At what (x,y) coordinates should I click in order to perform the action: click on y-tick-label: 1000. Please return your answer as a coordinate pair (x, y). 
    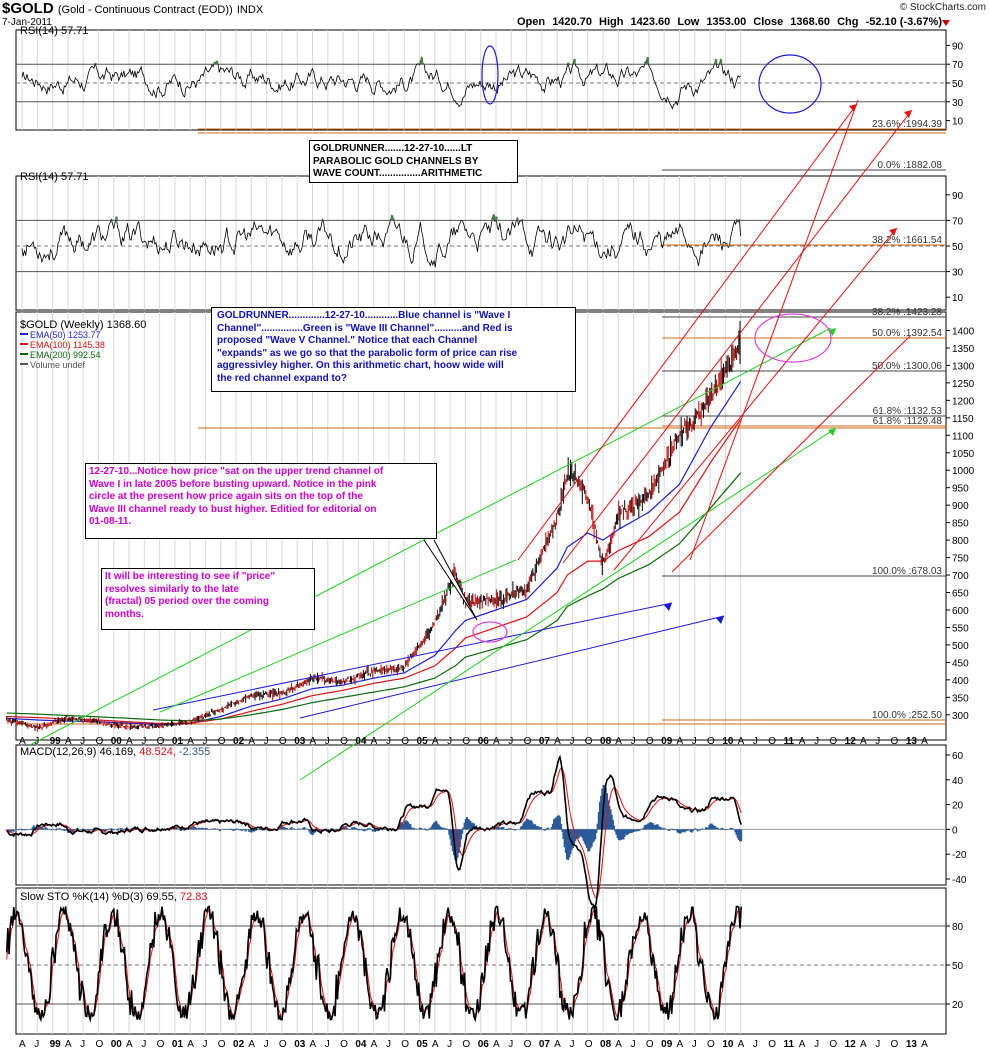
    Looking at the image, I should click on (963, 471).